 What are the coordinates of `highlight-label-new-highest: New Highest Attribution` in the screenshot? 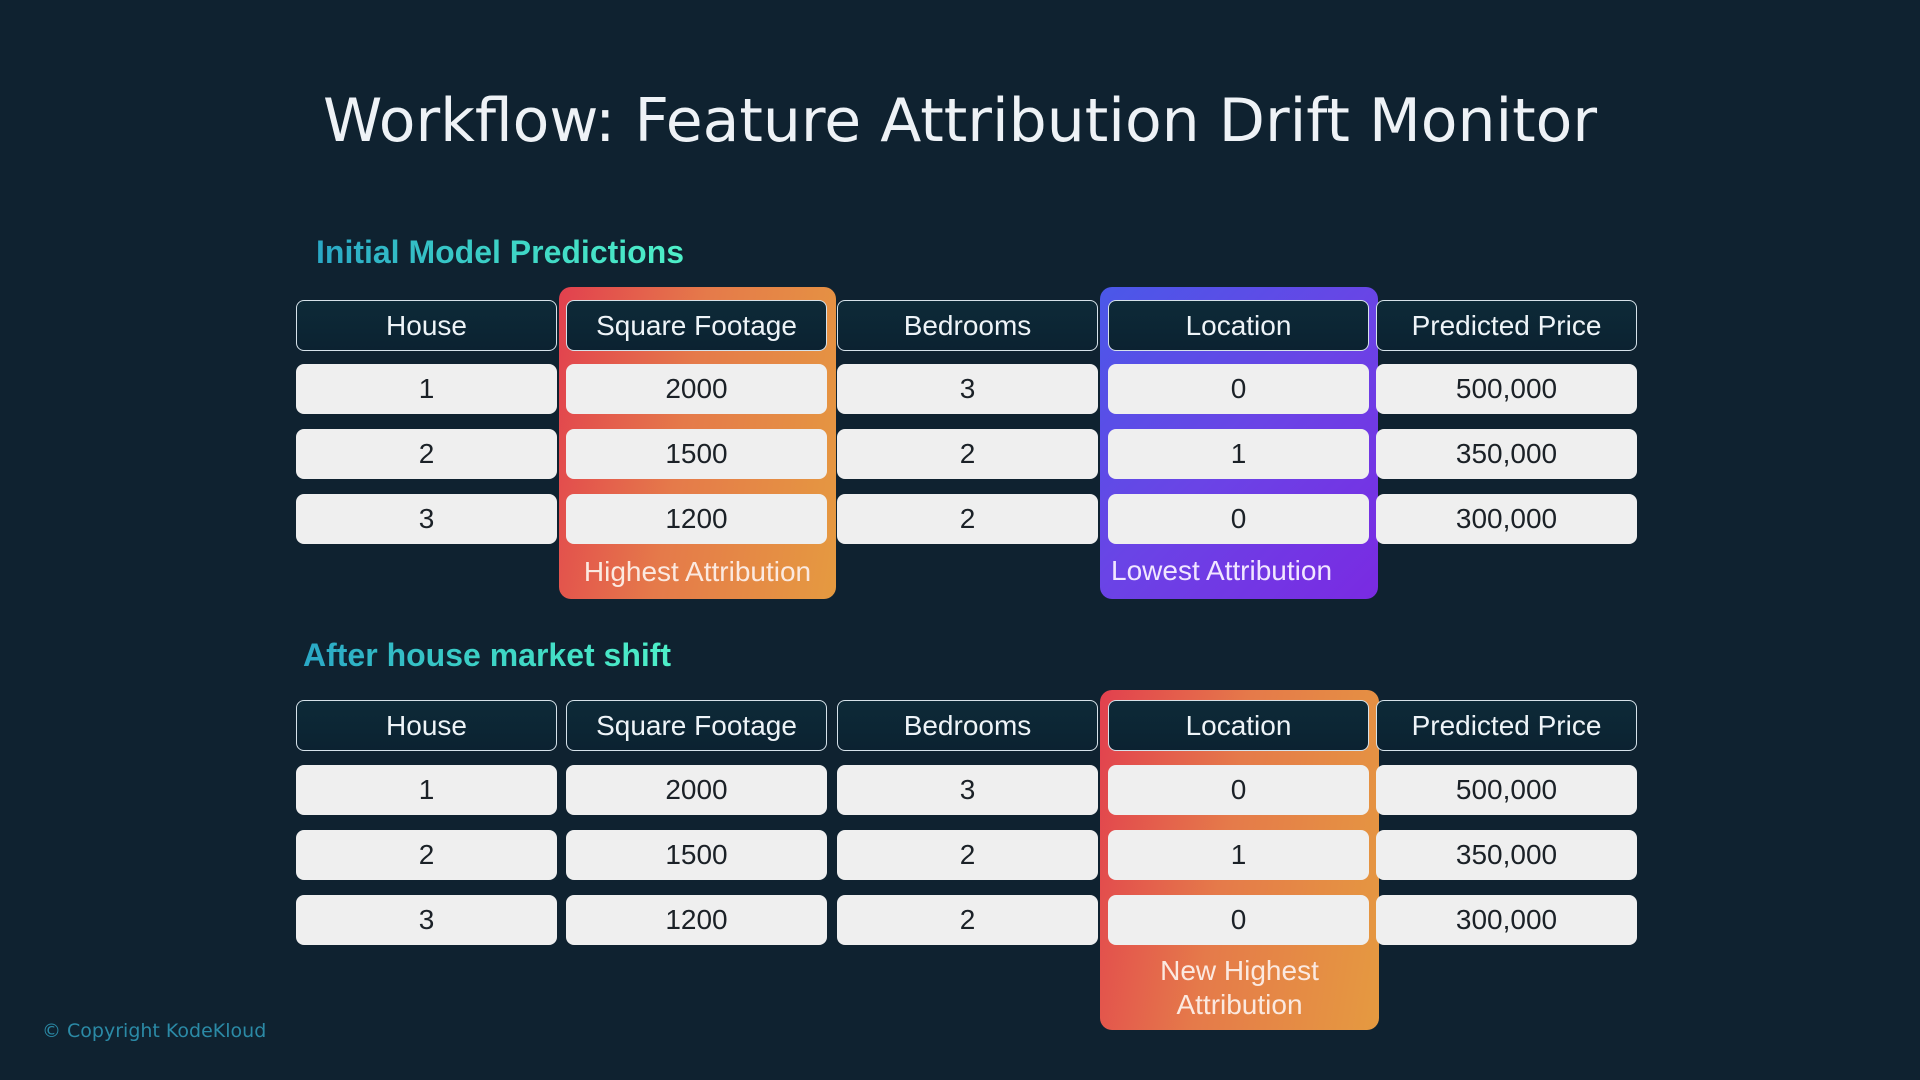 It's located at (1239, 988).